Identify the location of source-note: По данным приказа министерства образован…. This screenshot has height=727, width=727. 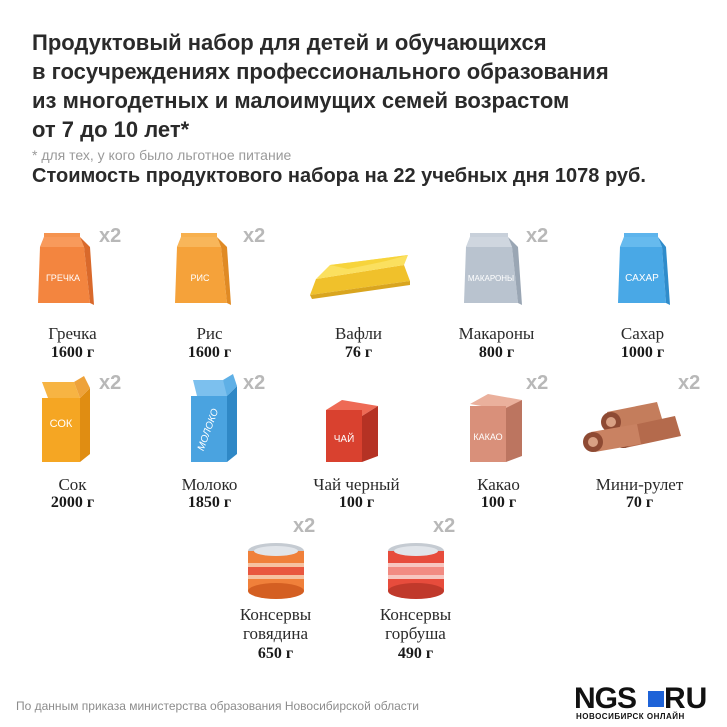
(218, 706).